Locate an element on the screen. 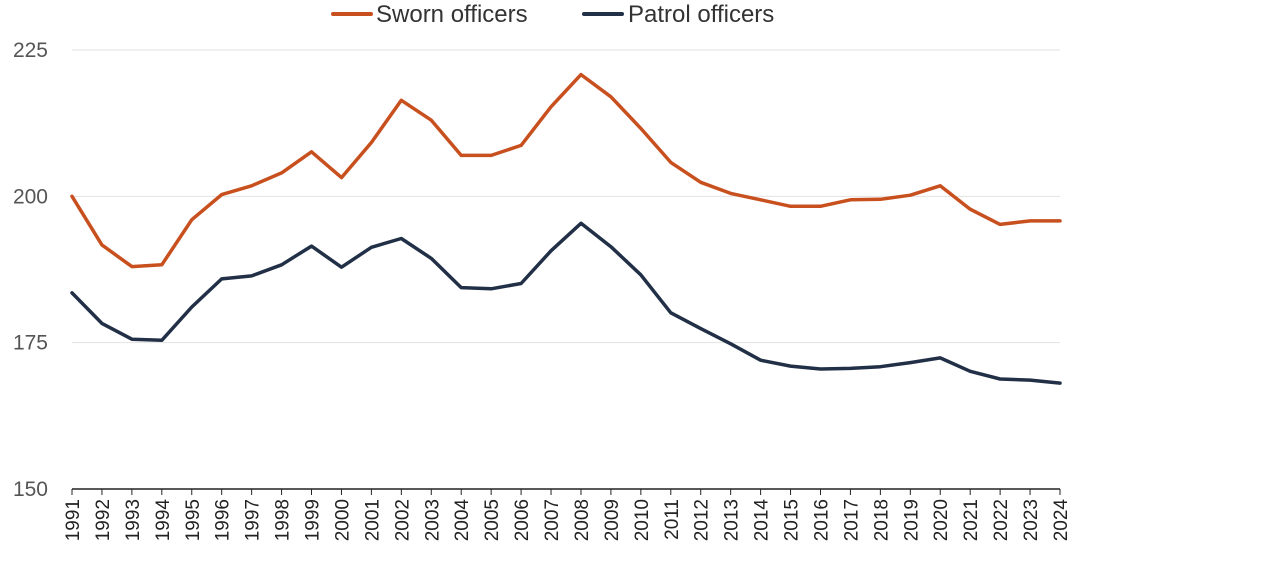 This screenshot has width=1280, height=570. legend-label: Patrol officers is located at coordinates (701, 14).